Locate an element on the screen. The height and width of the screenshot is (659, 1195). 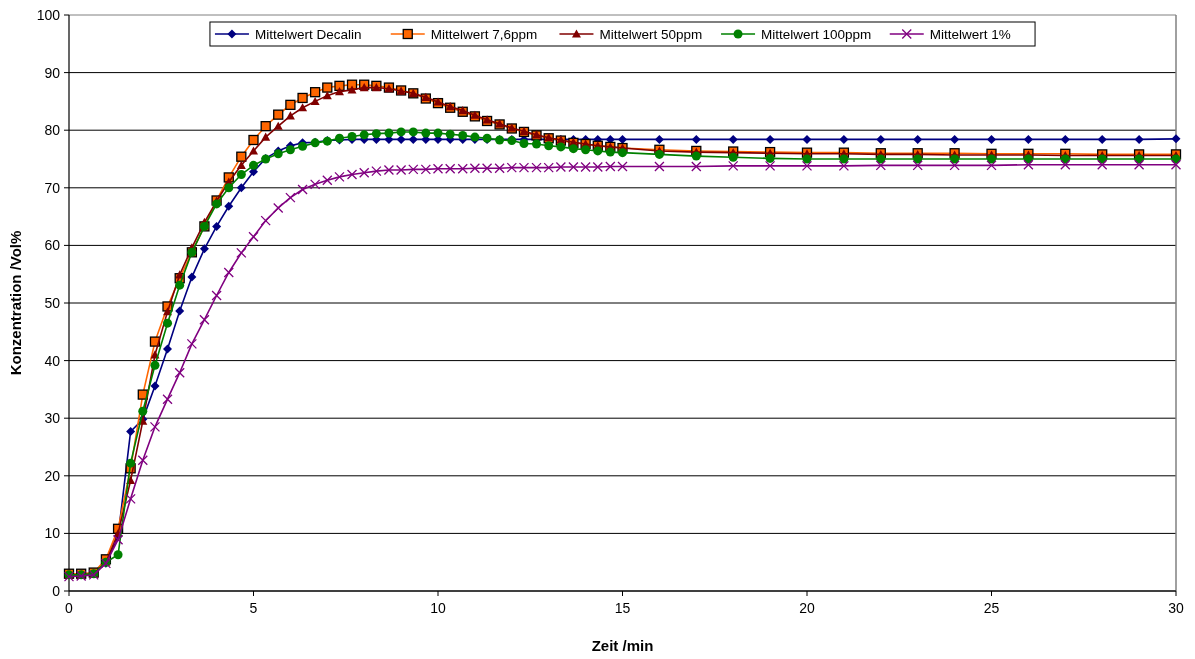
y-tick-label: 0 is located at coordinates (56, 590).